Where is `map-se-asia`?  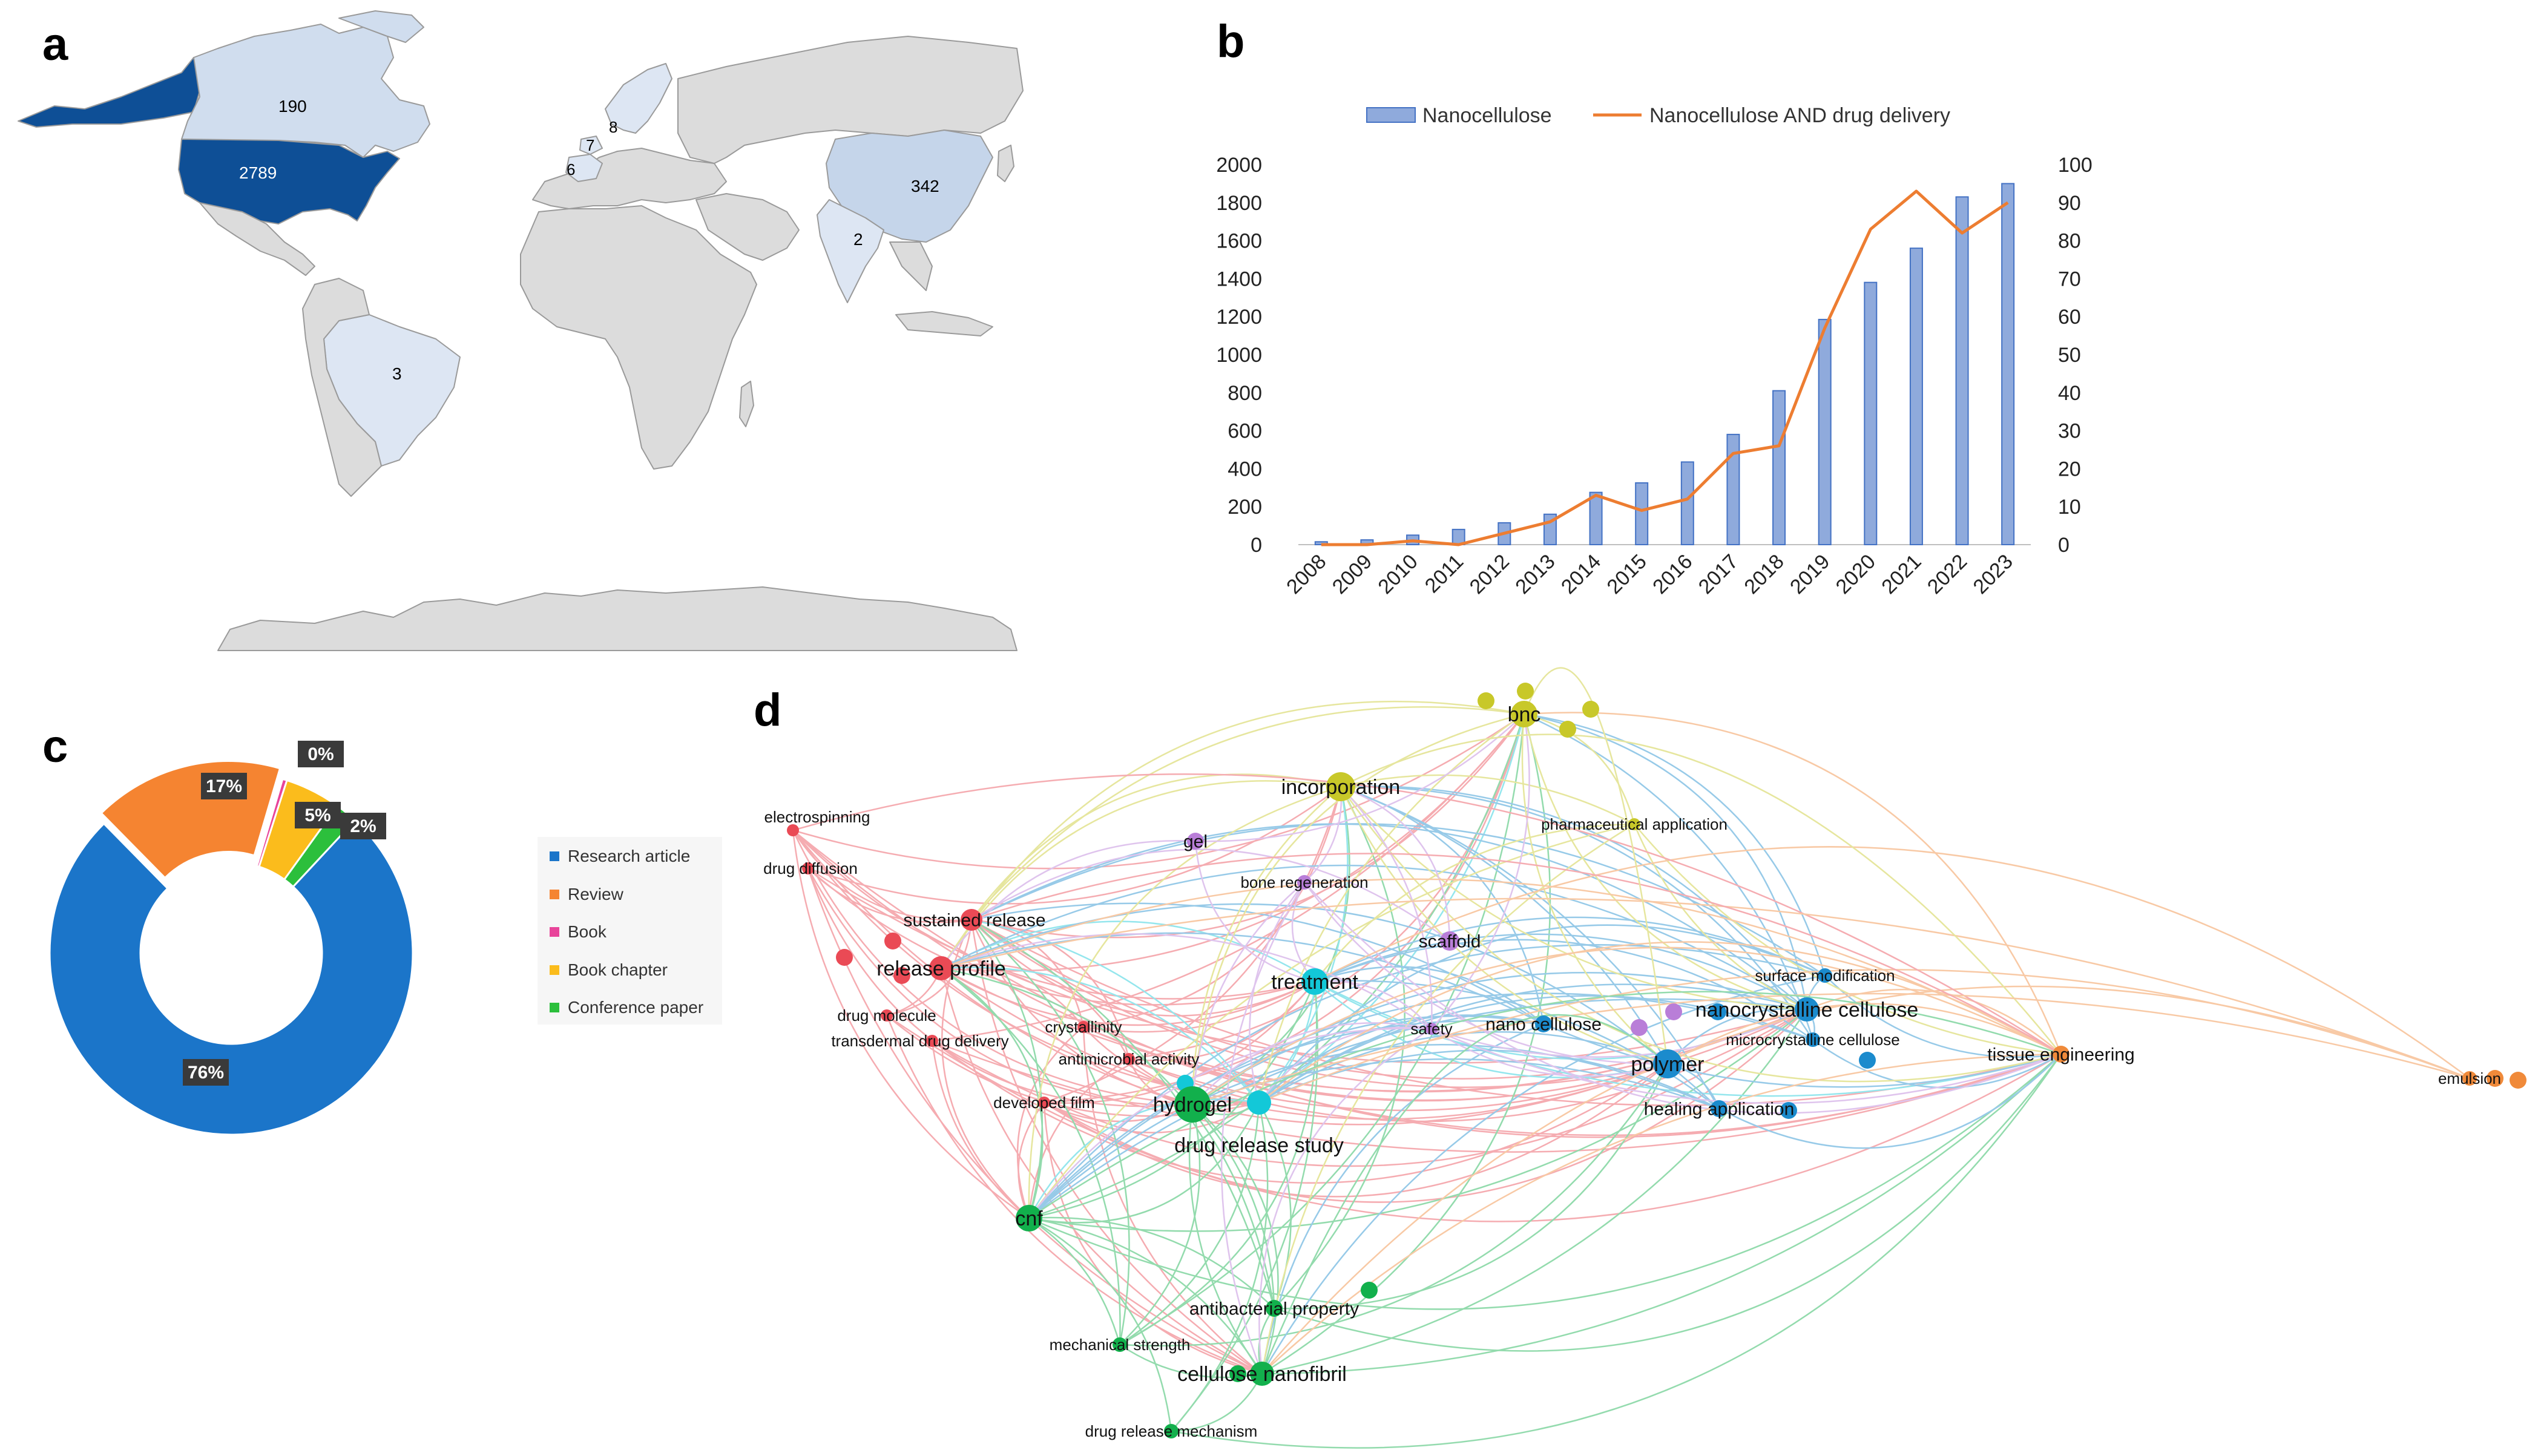 map-se-asia is located at coordinates (911, 266).